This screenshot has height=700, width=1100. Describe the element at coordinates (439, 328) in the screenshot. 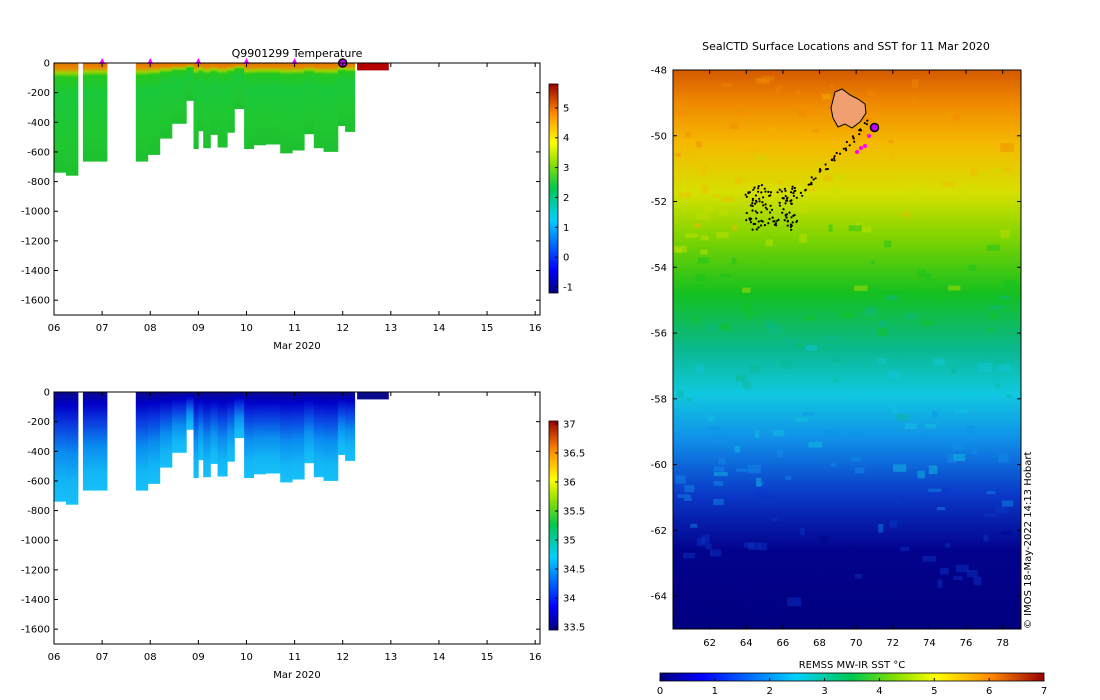

I see `x-tick-label: 14` at that location.